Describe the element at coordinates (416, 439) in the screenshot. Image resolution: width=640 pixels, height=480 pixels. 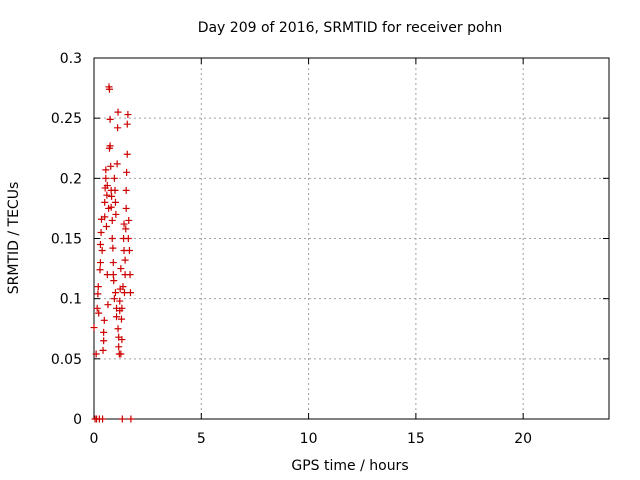
I see `x-tick-label: 15` at that location.